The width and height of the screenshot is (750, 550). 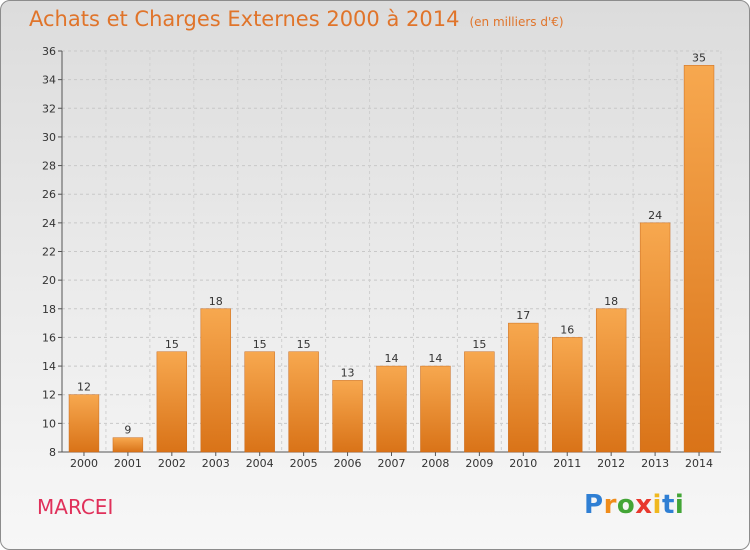 What do you see at coordinates (347, 416) in the screenshot?
I see `bar-2006` at bounding box center [347, 416].